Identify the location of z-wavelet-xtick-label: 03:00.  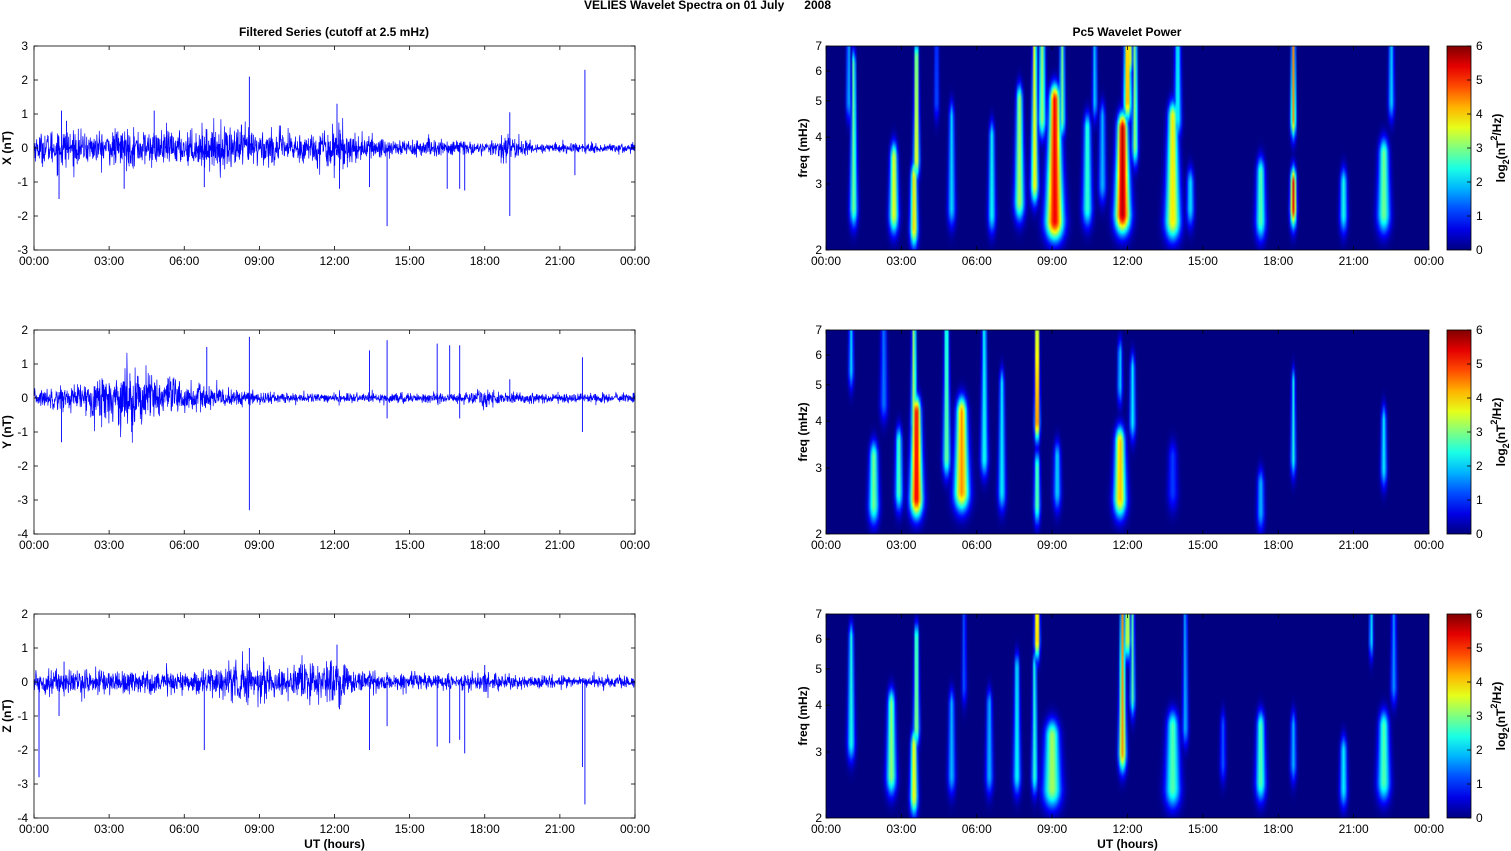
(901, 829).